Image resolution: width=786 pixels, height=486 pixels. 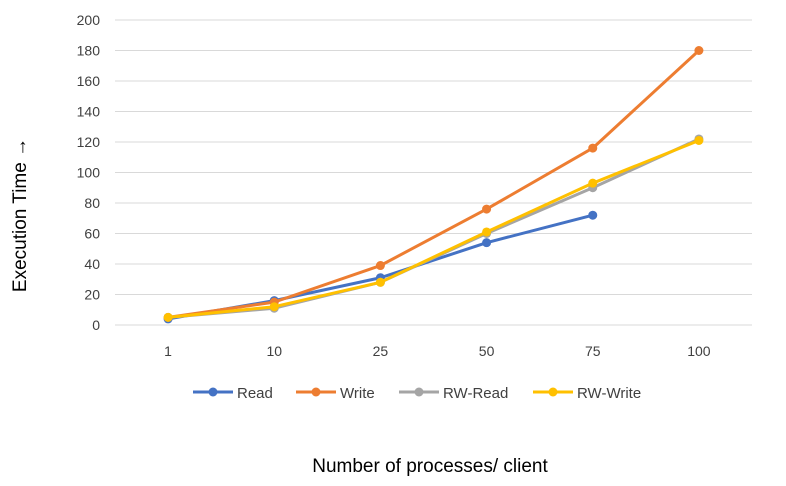 What do you see at coordinates (381, 351) in the screenshot?
I see `x-tick-label: 25` at bounding box center [381, 351].